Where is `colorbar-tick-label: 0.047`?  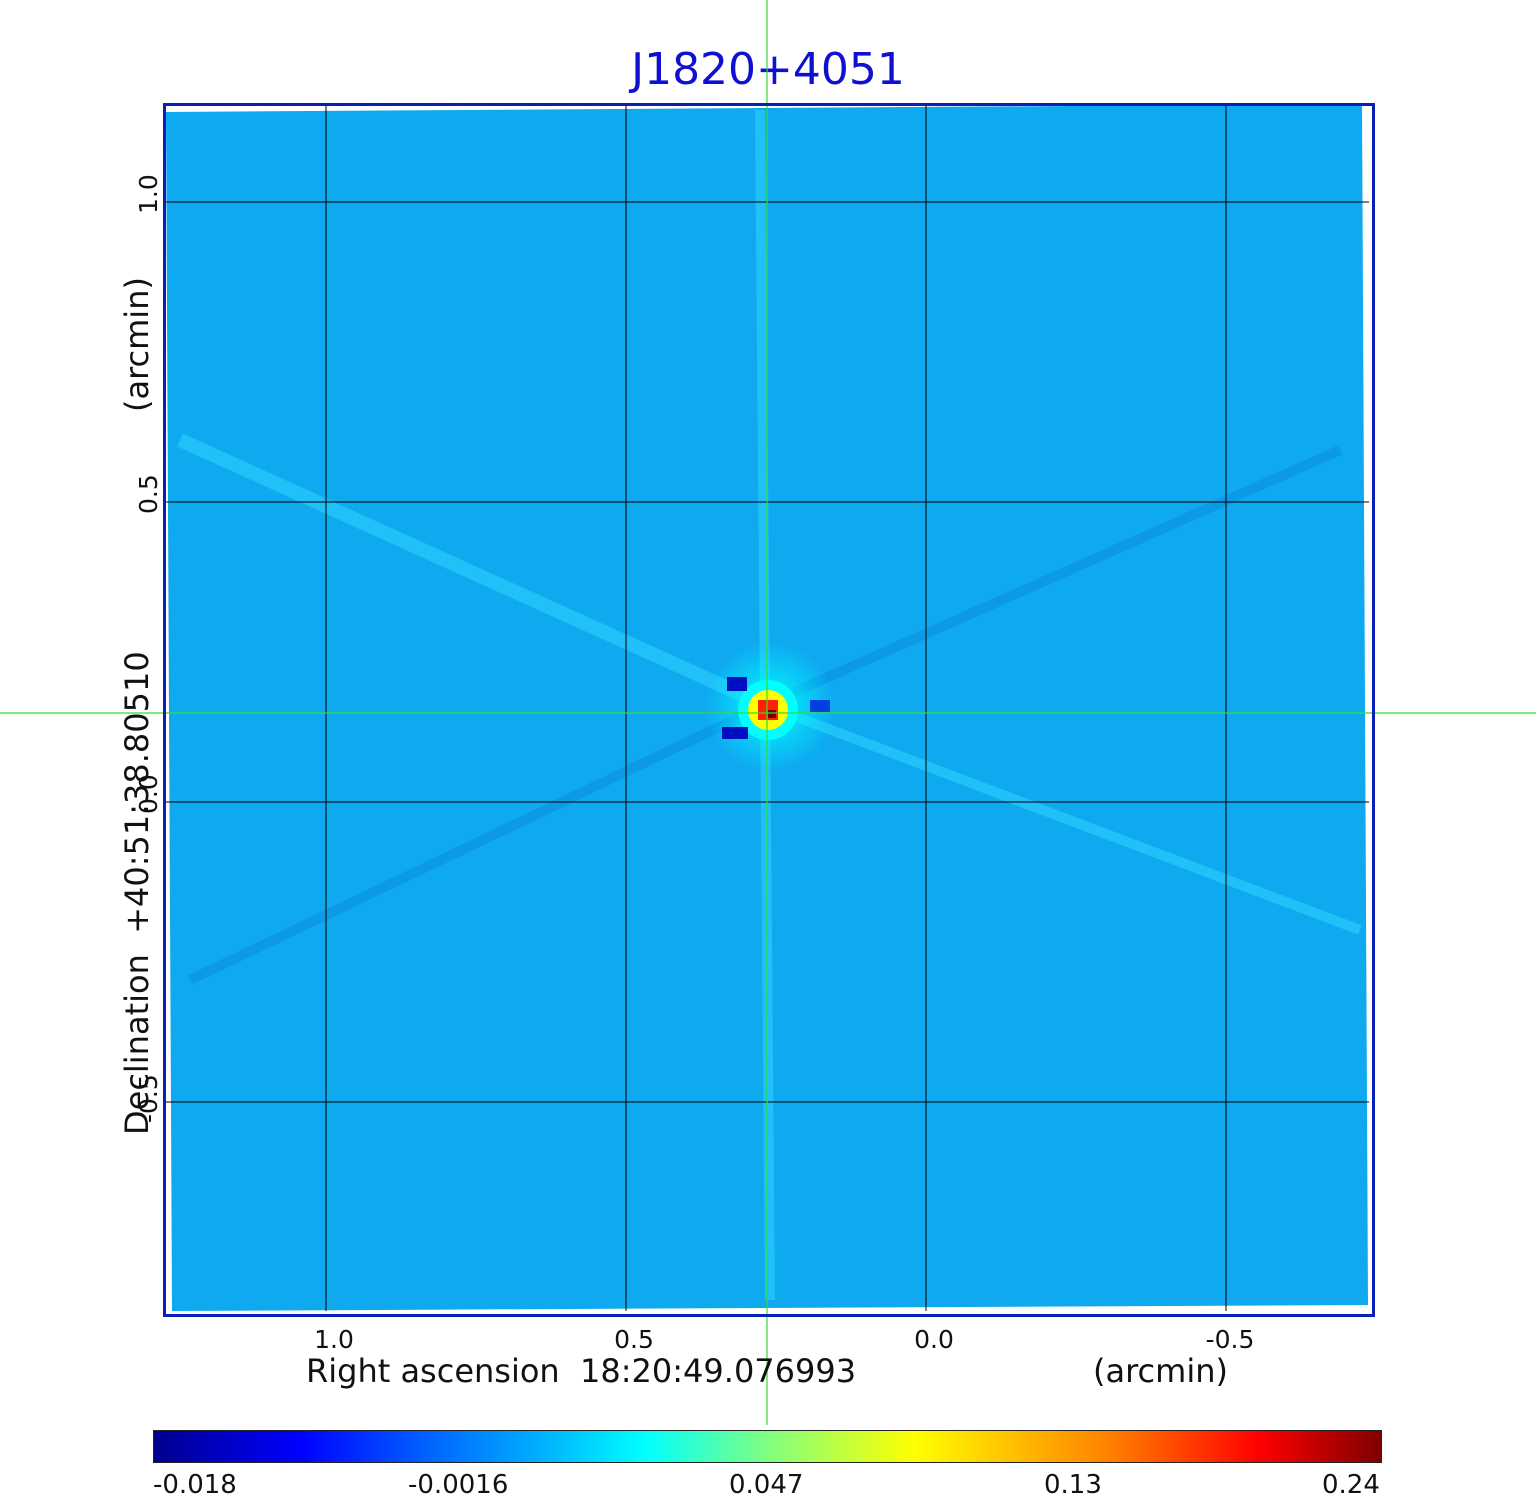
colorbar-tick-label: 0.047 is located at coordinates (766, 1485).